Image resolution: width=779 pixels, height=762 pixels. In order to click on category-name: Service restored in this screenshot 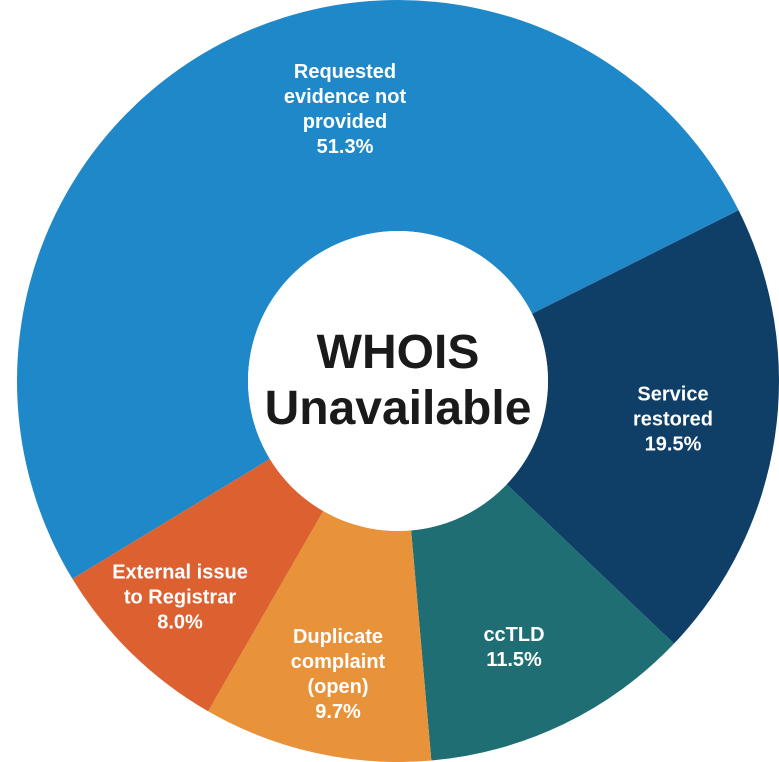, I will do `click(673, 407)`.